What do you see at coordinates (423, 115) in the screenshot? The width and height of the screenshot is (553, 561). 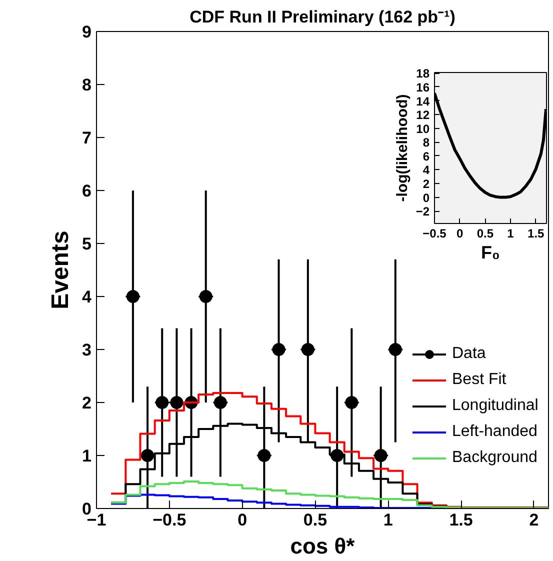 I see `y-tick-label: 12` at bounding box center [423, 115].